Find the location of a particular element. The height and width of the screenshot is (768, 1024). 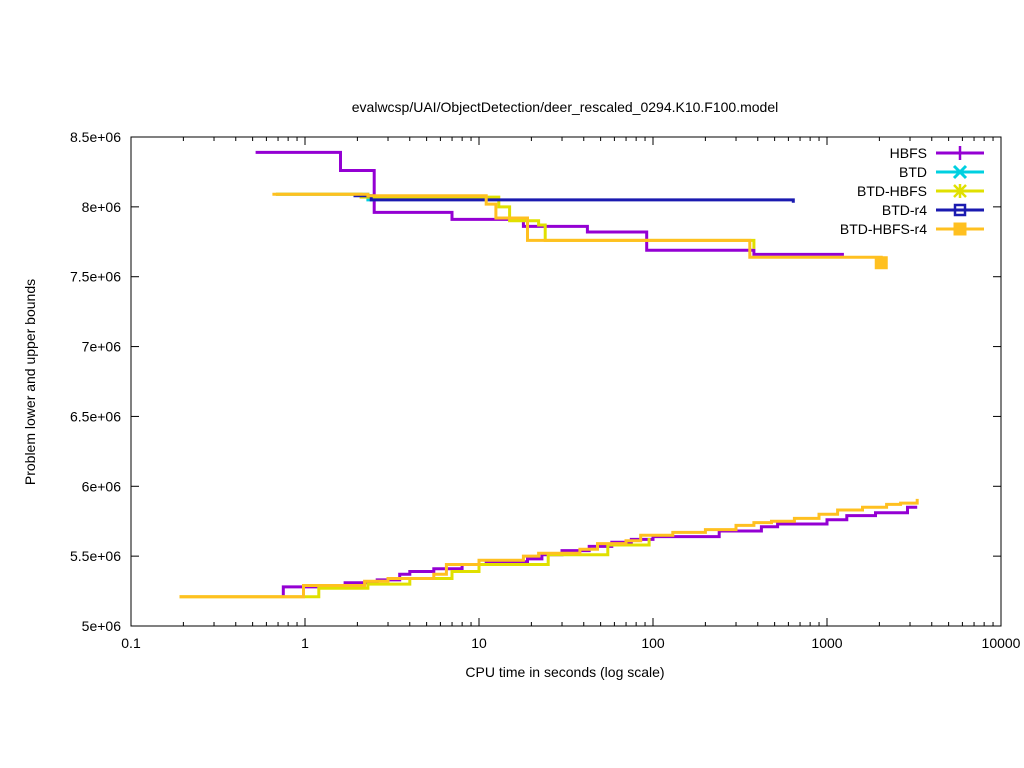

series-line-btd-hbfs-r4-lower is located at coordinates (549, 548).